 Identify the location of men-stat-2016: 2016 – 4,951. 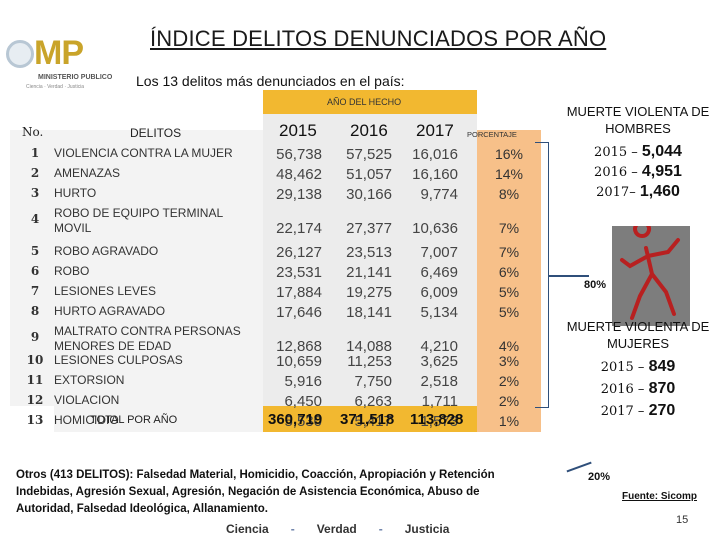
(638, 171).